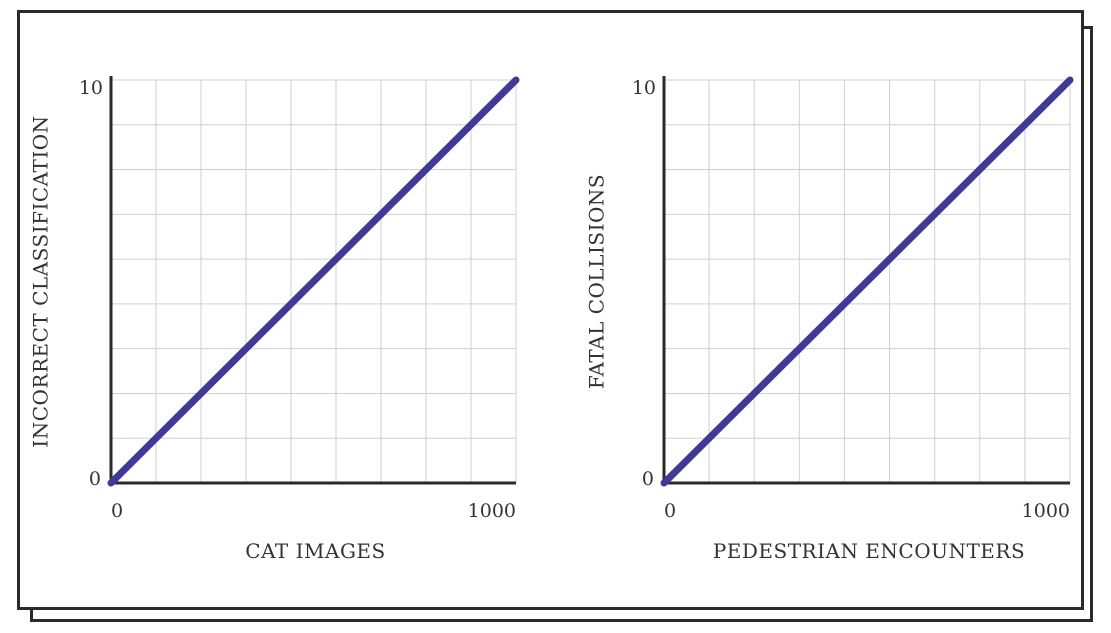  What do you see at coordinates (648, 479) in the screenshot?
I see `chart-2-y-tick-min: 0` at bounding box center [648, 479].